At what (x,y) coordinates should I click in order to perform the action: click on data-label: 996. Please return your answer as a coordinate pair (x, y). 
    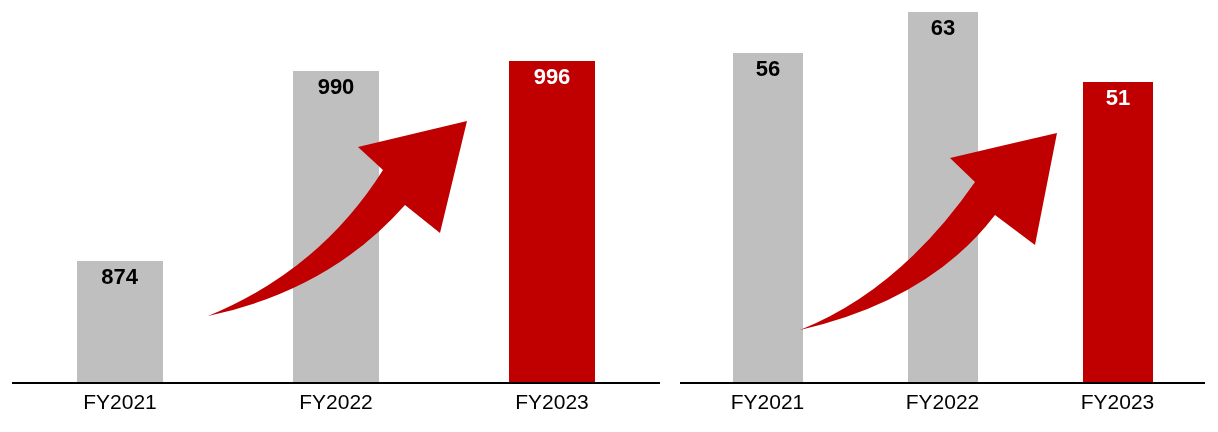
    Looking at the image, I should click on (552, 76).